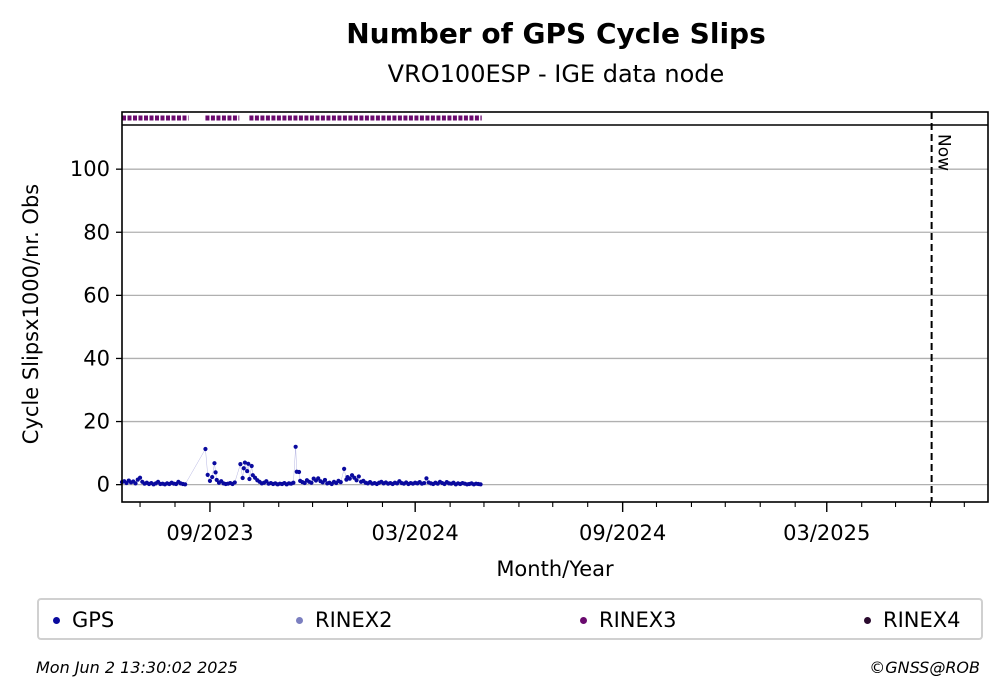 The width and height of the screenshot is (1008, 699). I want to click on x-ticks: 09/2023 03/2024 09/2024 03/2025, so click(552, 523).